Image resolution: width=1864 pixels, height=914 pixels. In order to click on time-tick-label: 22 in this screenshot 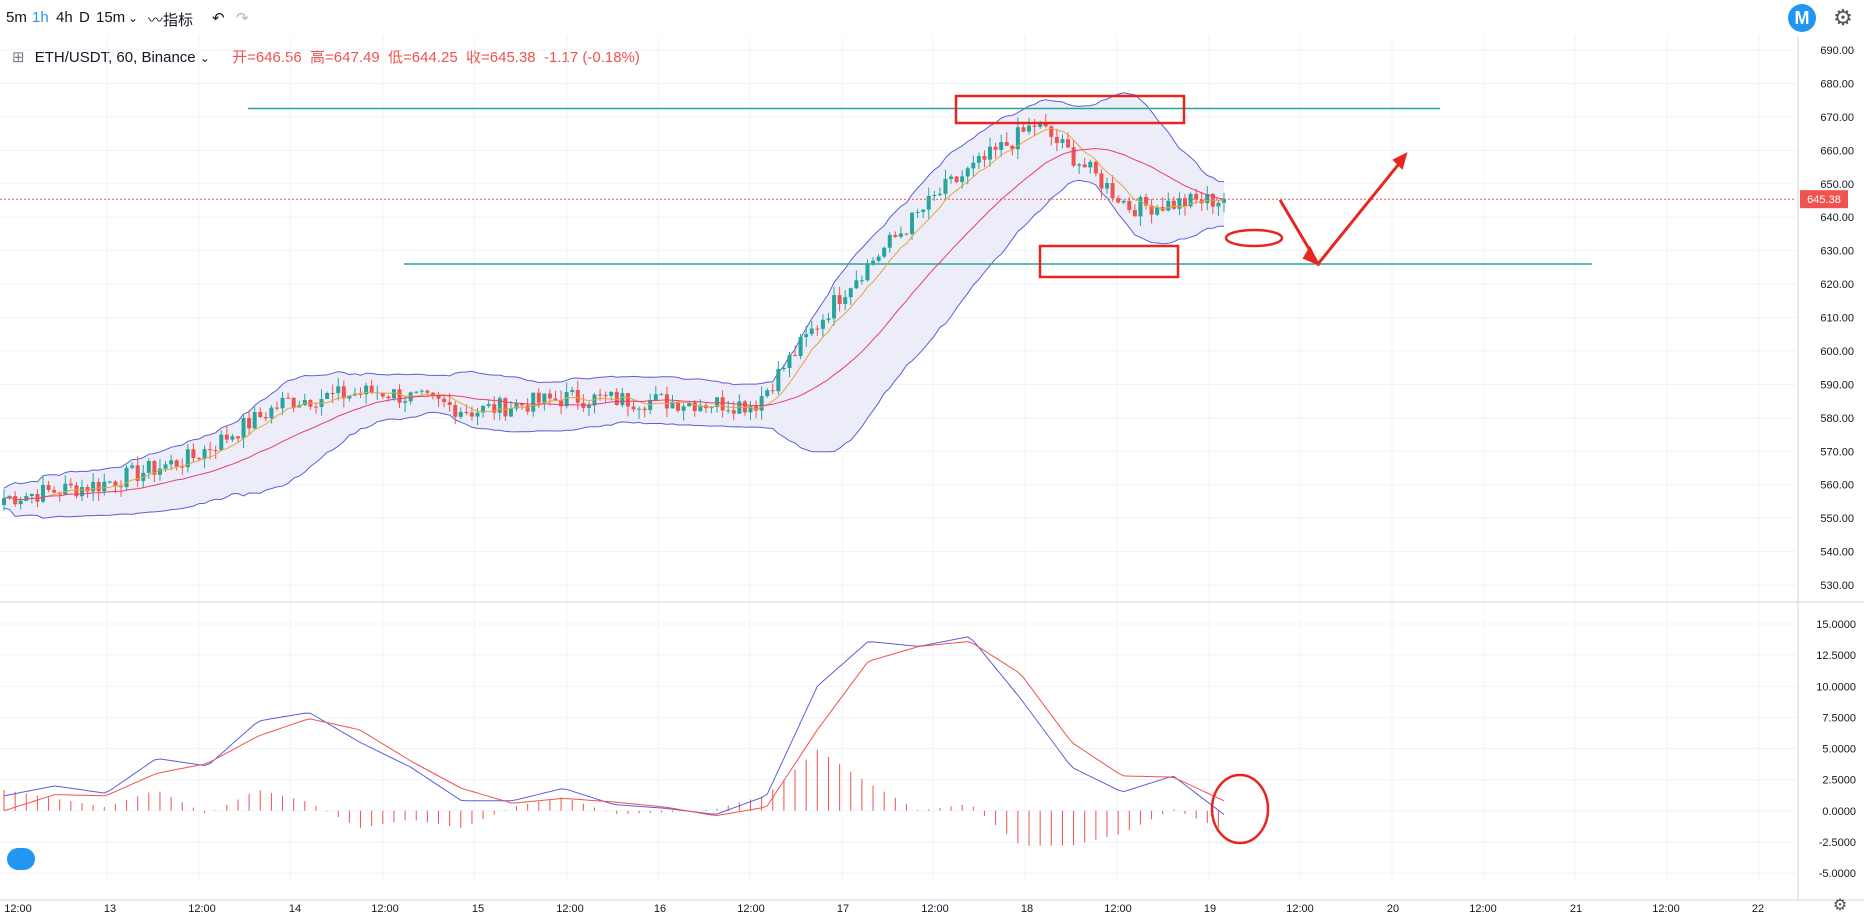, I will do `click(1758, 908)`.